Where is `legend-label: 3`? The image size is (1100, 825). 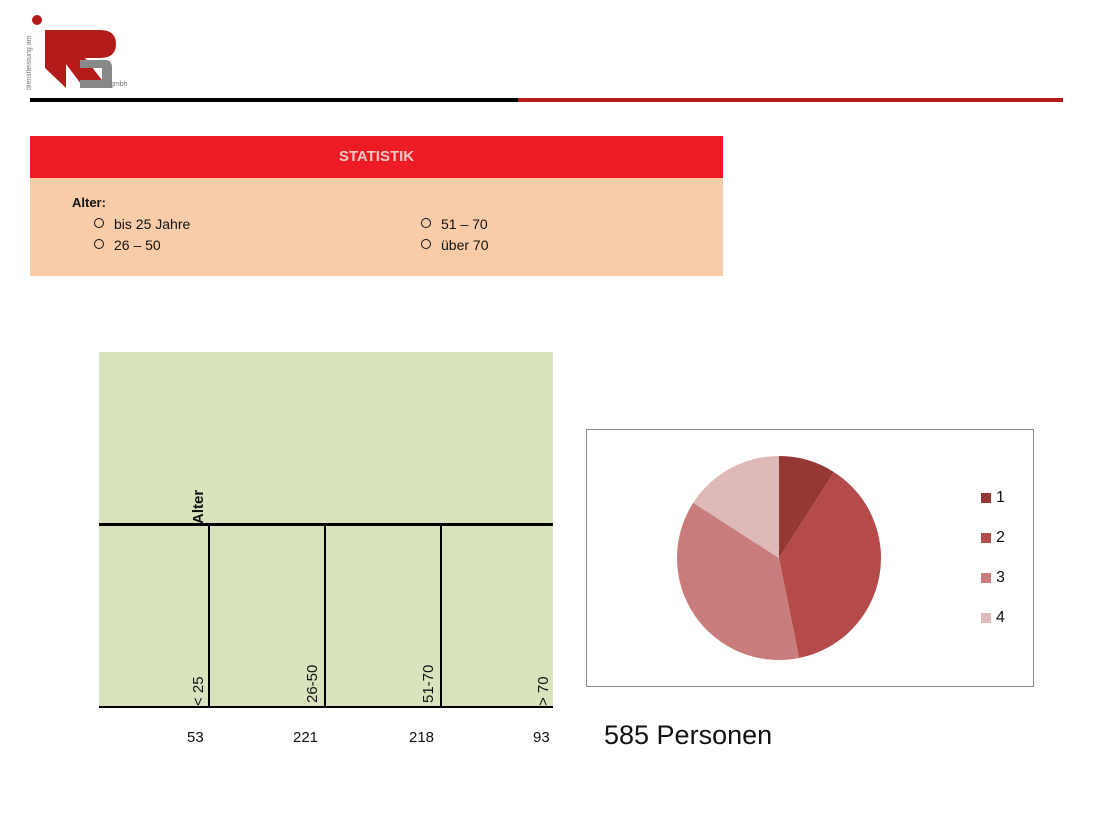
legend-label: 3 is located at coordinates (1000, 577).